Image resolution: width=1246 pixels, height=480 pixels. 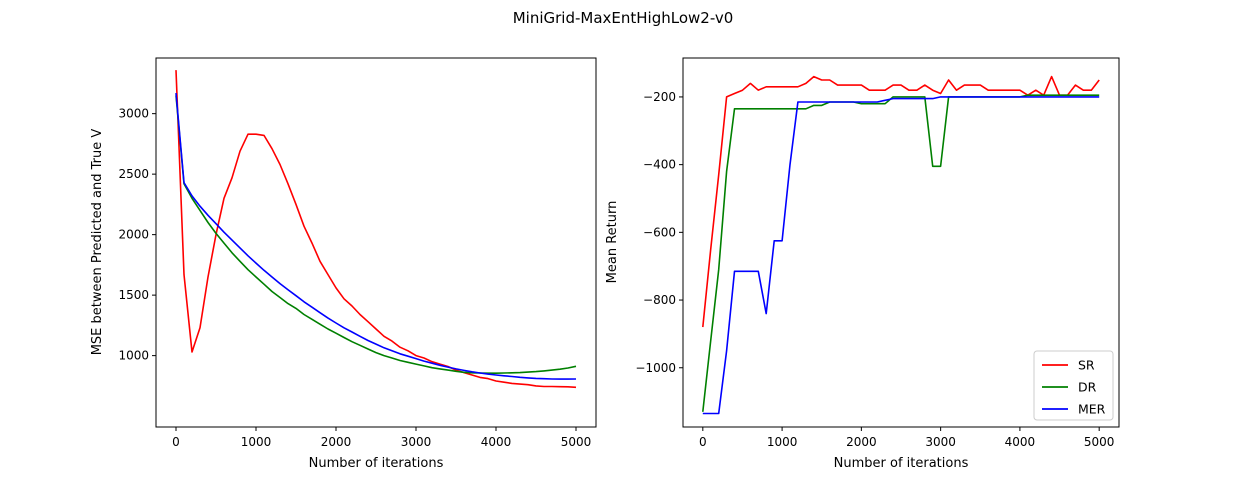 I want to click on return-y-tick-label: −1000, so click(x=655, y=368).